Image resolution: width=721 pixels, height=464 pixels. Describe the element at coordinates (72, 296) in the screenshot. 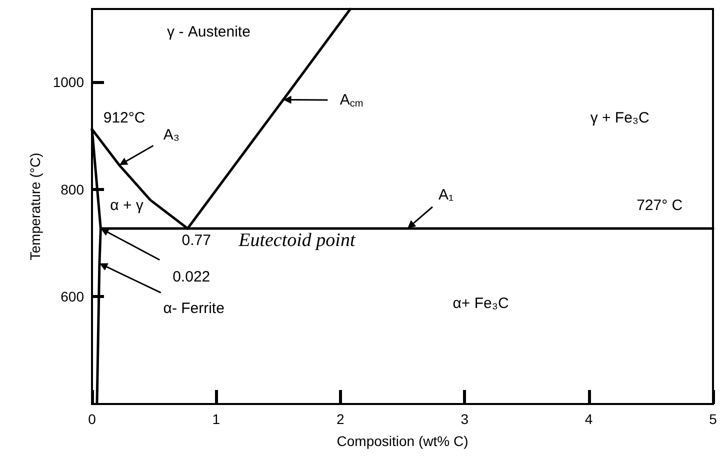

I see `y-tick-label: 600` at that location.